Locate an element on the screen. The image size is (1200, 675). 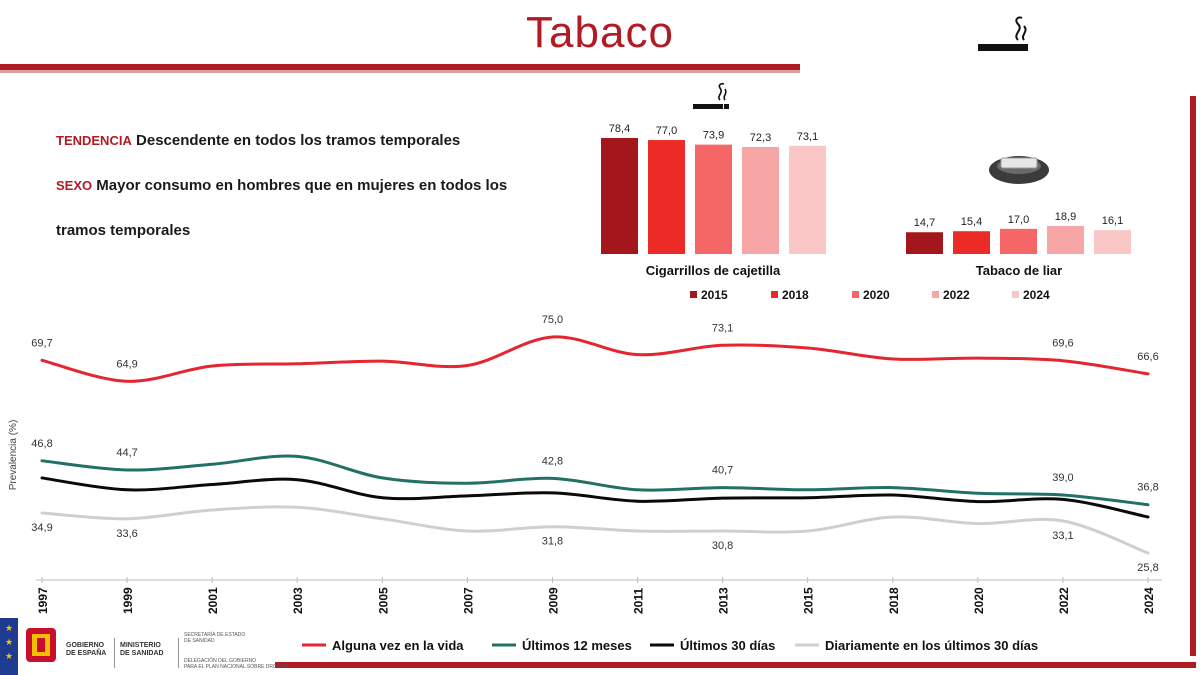
secretaria-line-2: DE SANIDAD is located at coordinates (199, 641).